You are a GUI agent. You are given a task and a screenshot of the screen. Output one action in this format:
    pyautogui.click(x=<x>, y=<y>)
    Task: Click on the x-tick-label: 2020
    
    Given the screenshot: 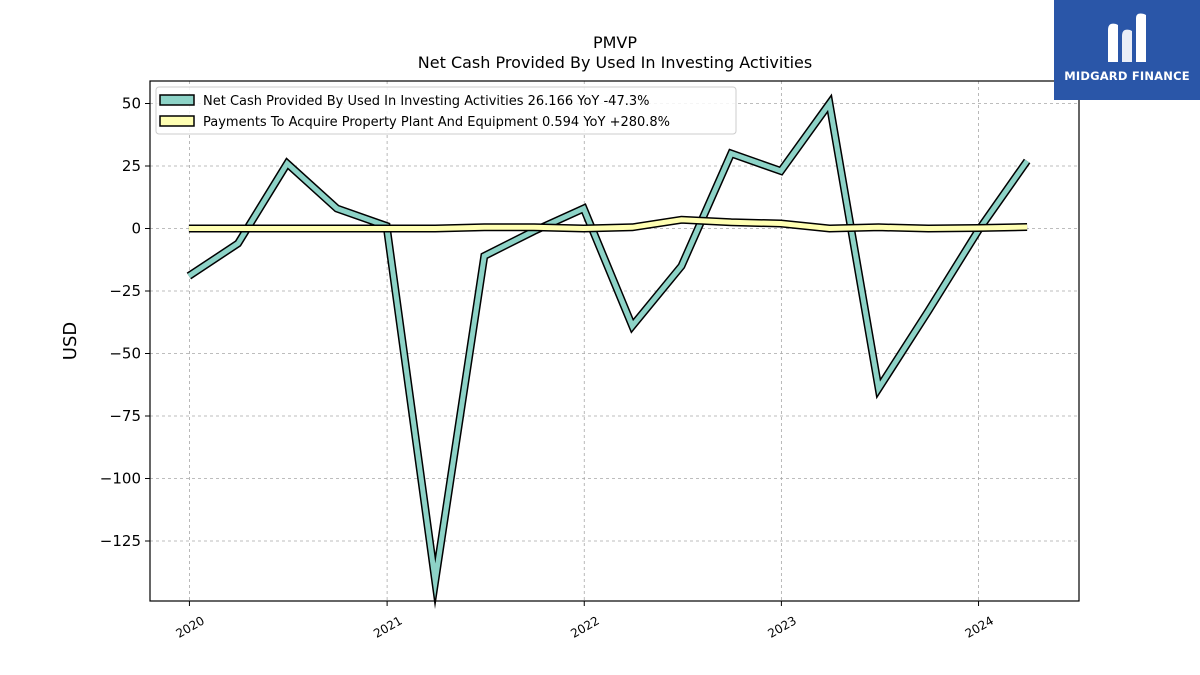 What is the action you would take?
    pyautogui.click(x=189, y=626)
    